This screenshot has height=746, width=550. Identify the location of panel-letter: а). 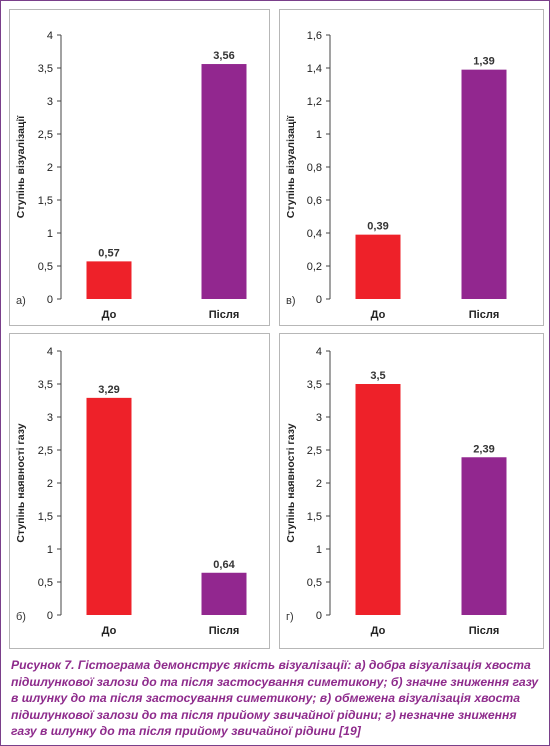
(21, 301).